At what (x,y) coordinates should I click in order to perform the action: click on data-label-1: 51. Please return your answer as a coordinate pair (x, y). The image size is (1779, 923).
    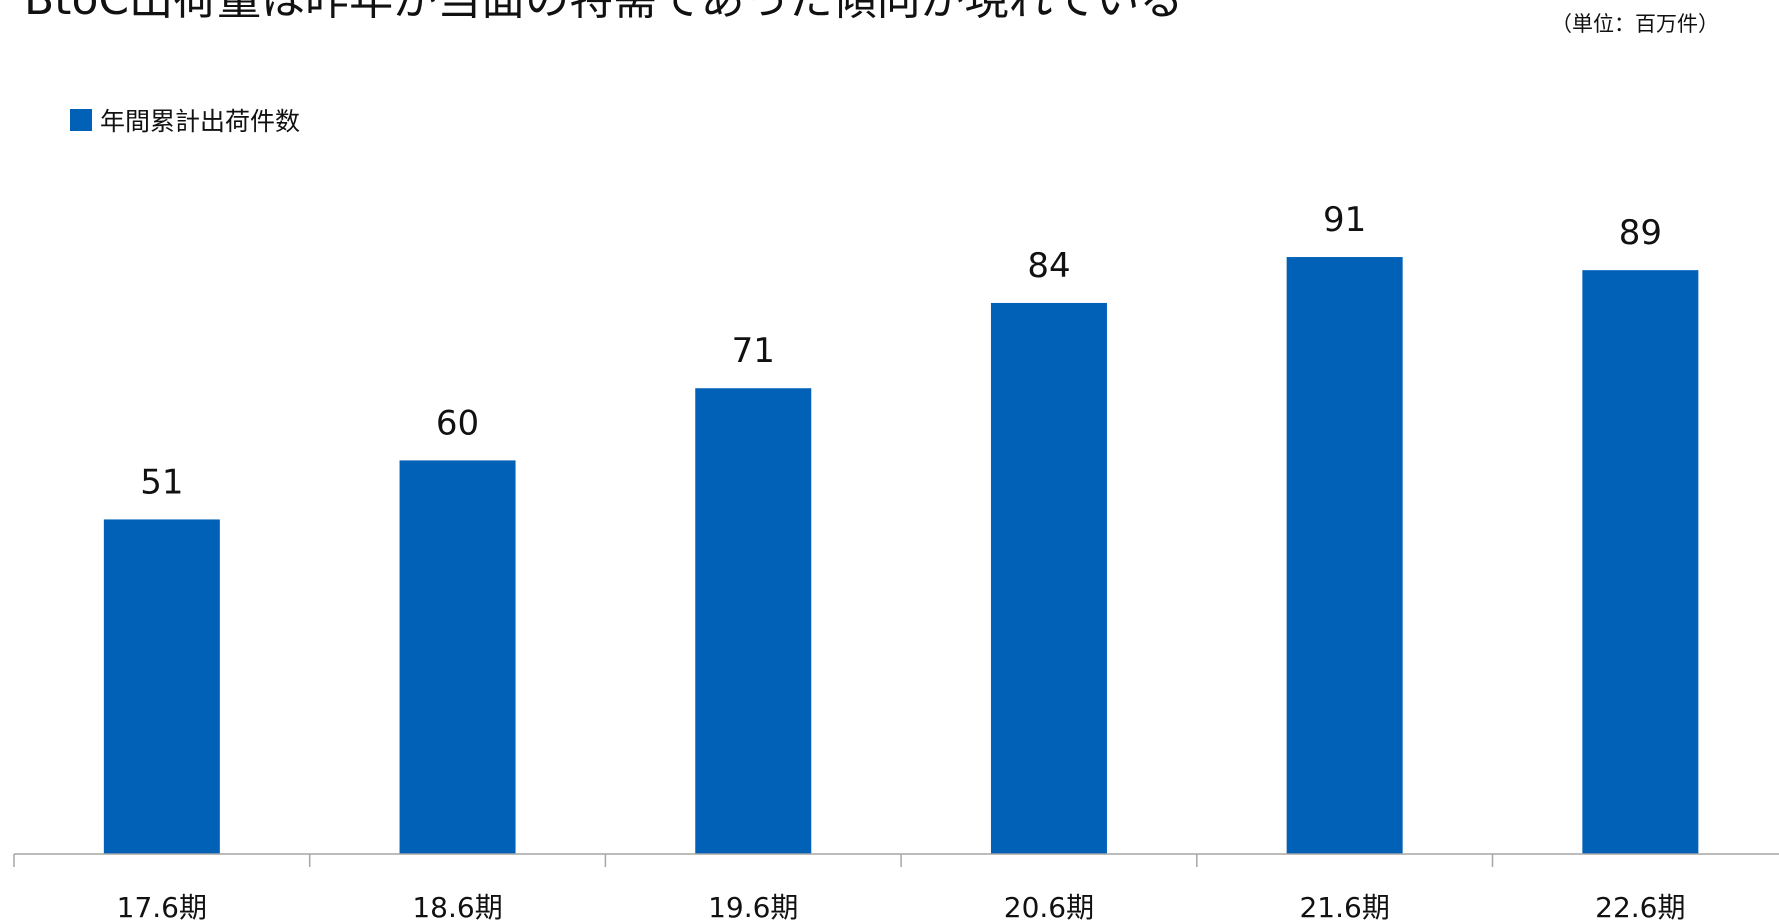
    Looking at the image, I should click on (161, 482).